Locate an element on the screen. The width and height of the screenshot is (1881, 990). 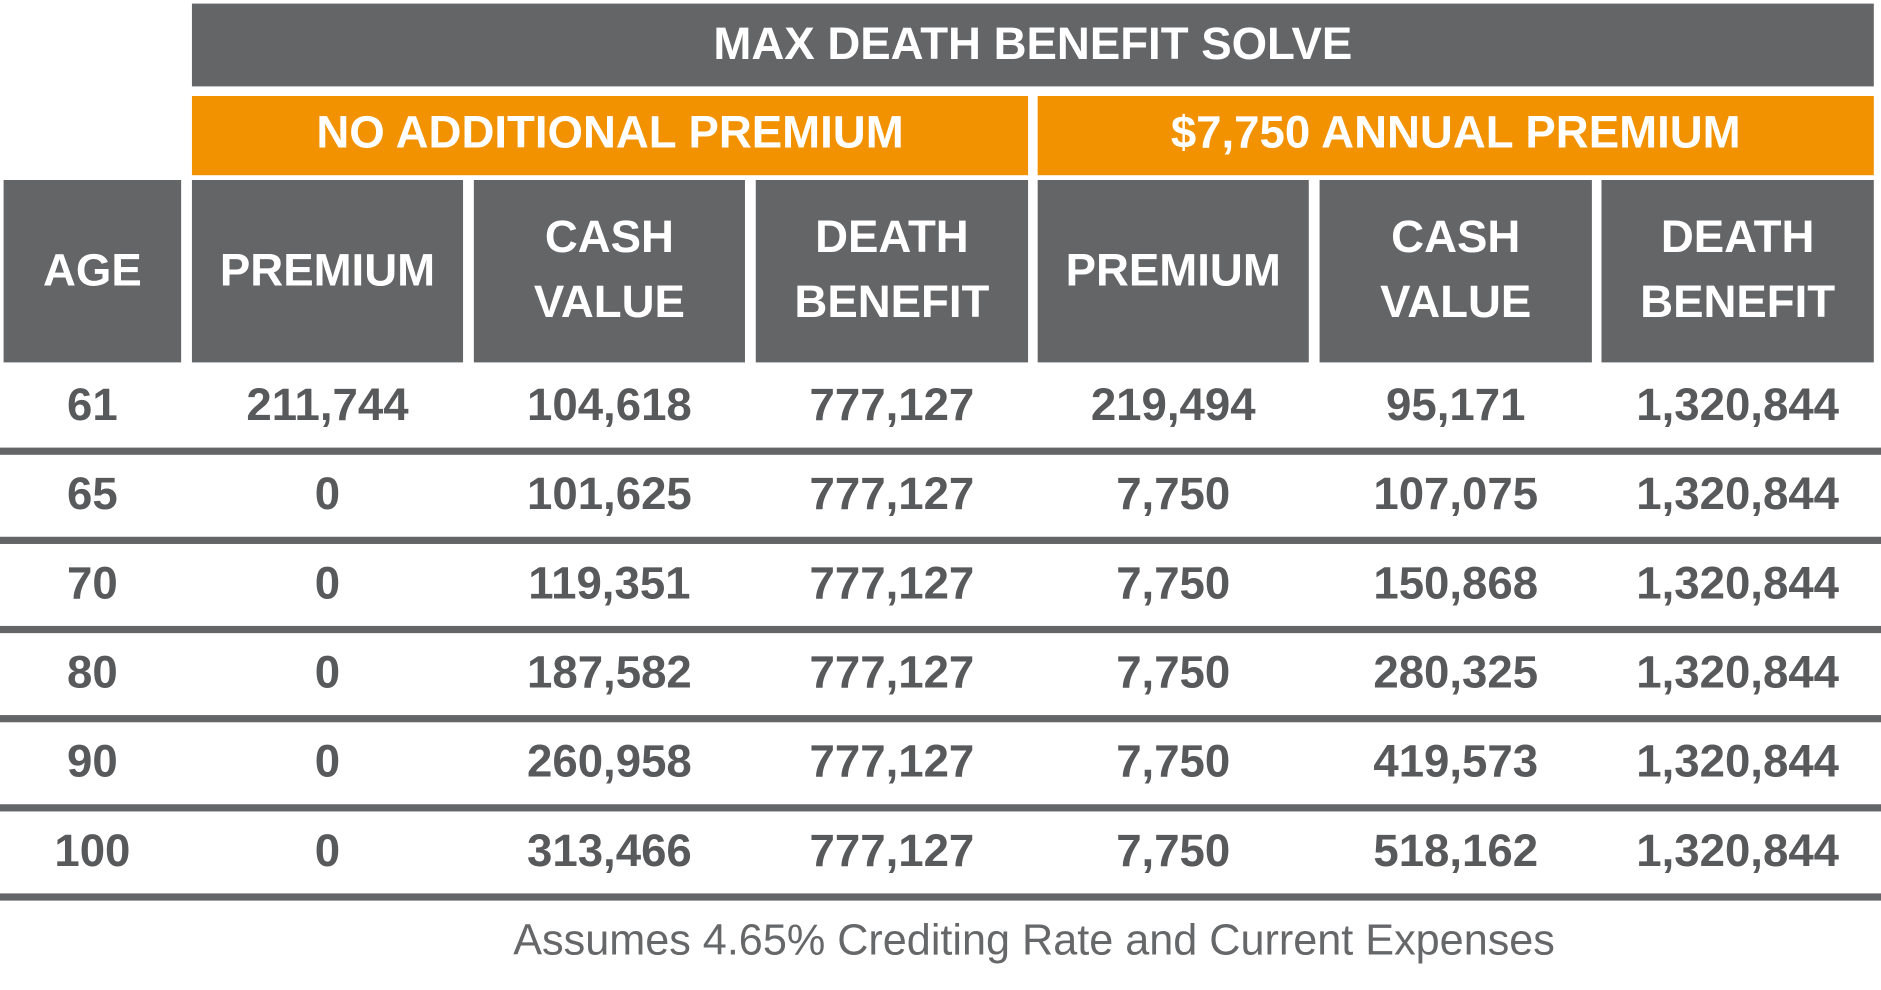
title-bar is located at coordinates (1032, 45).